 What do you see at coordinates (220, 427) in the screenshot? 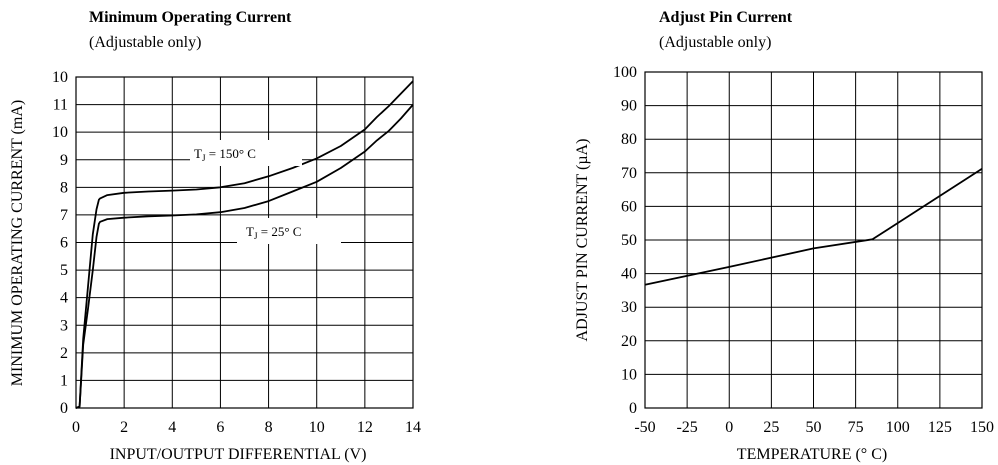
I see `chart-1-x-tick-label: 6` at bounding box center [220, 427].